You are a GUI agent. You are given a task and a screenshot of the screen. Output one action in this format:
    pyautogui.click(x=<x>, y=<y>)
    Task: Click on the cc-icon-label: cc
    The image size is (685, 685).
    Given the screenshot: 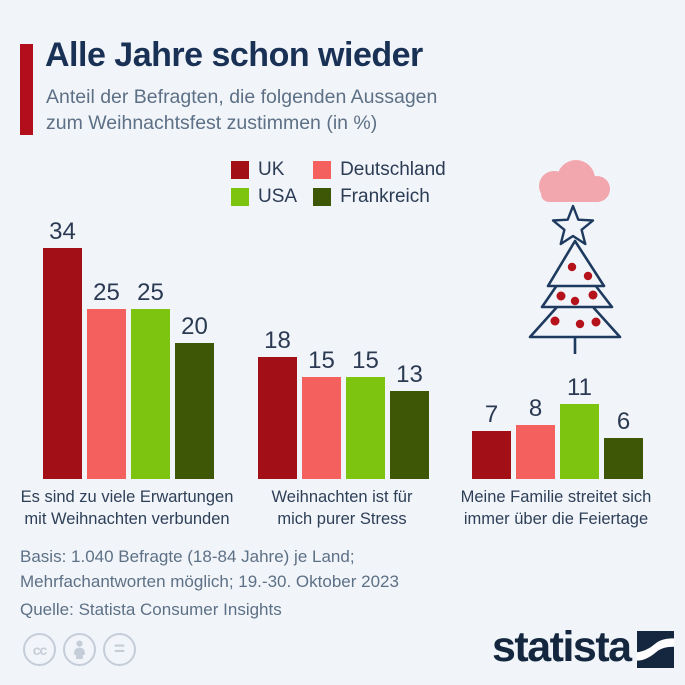 What is the action you would take?
    pyautogui.click(x=40, y=649)
    